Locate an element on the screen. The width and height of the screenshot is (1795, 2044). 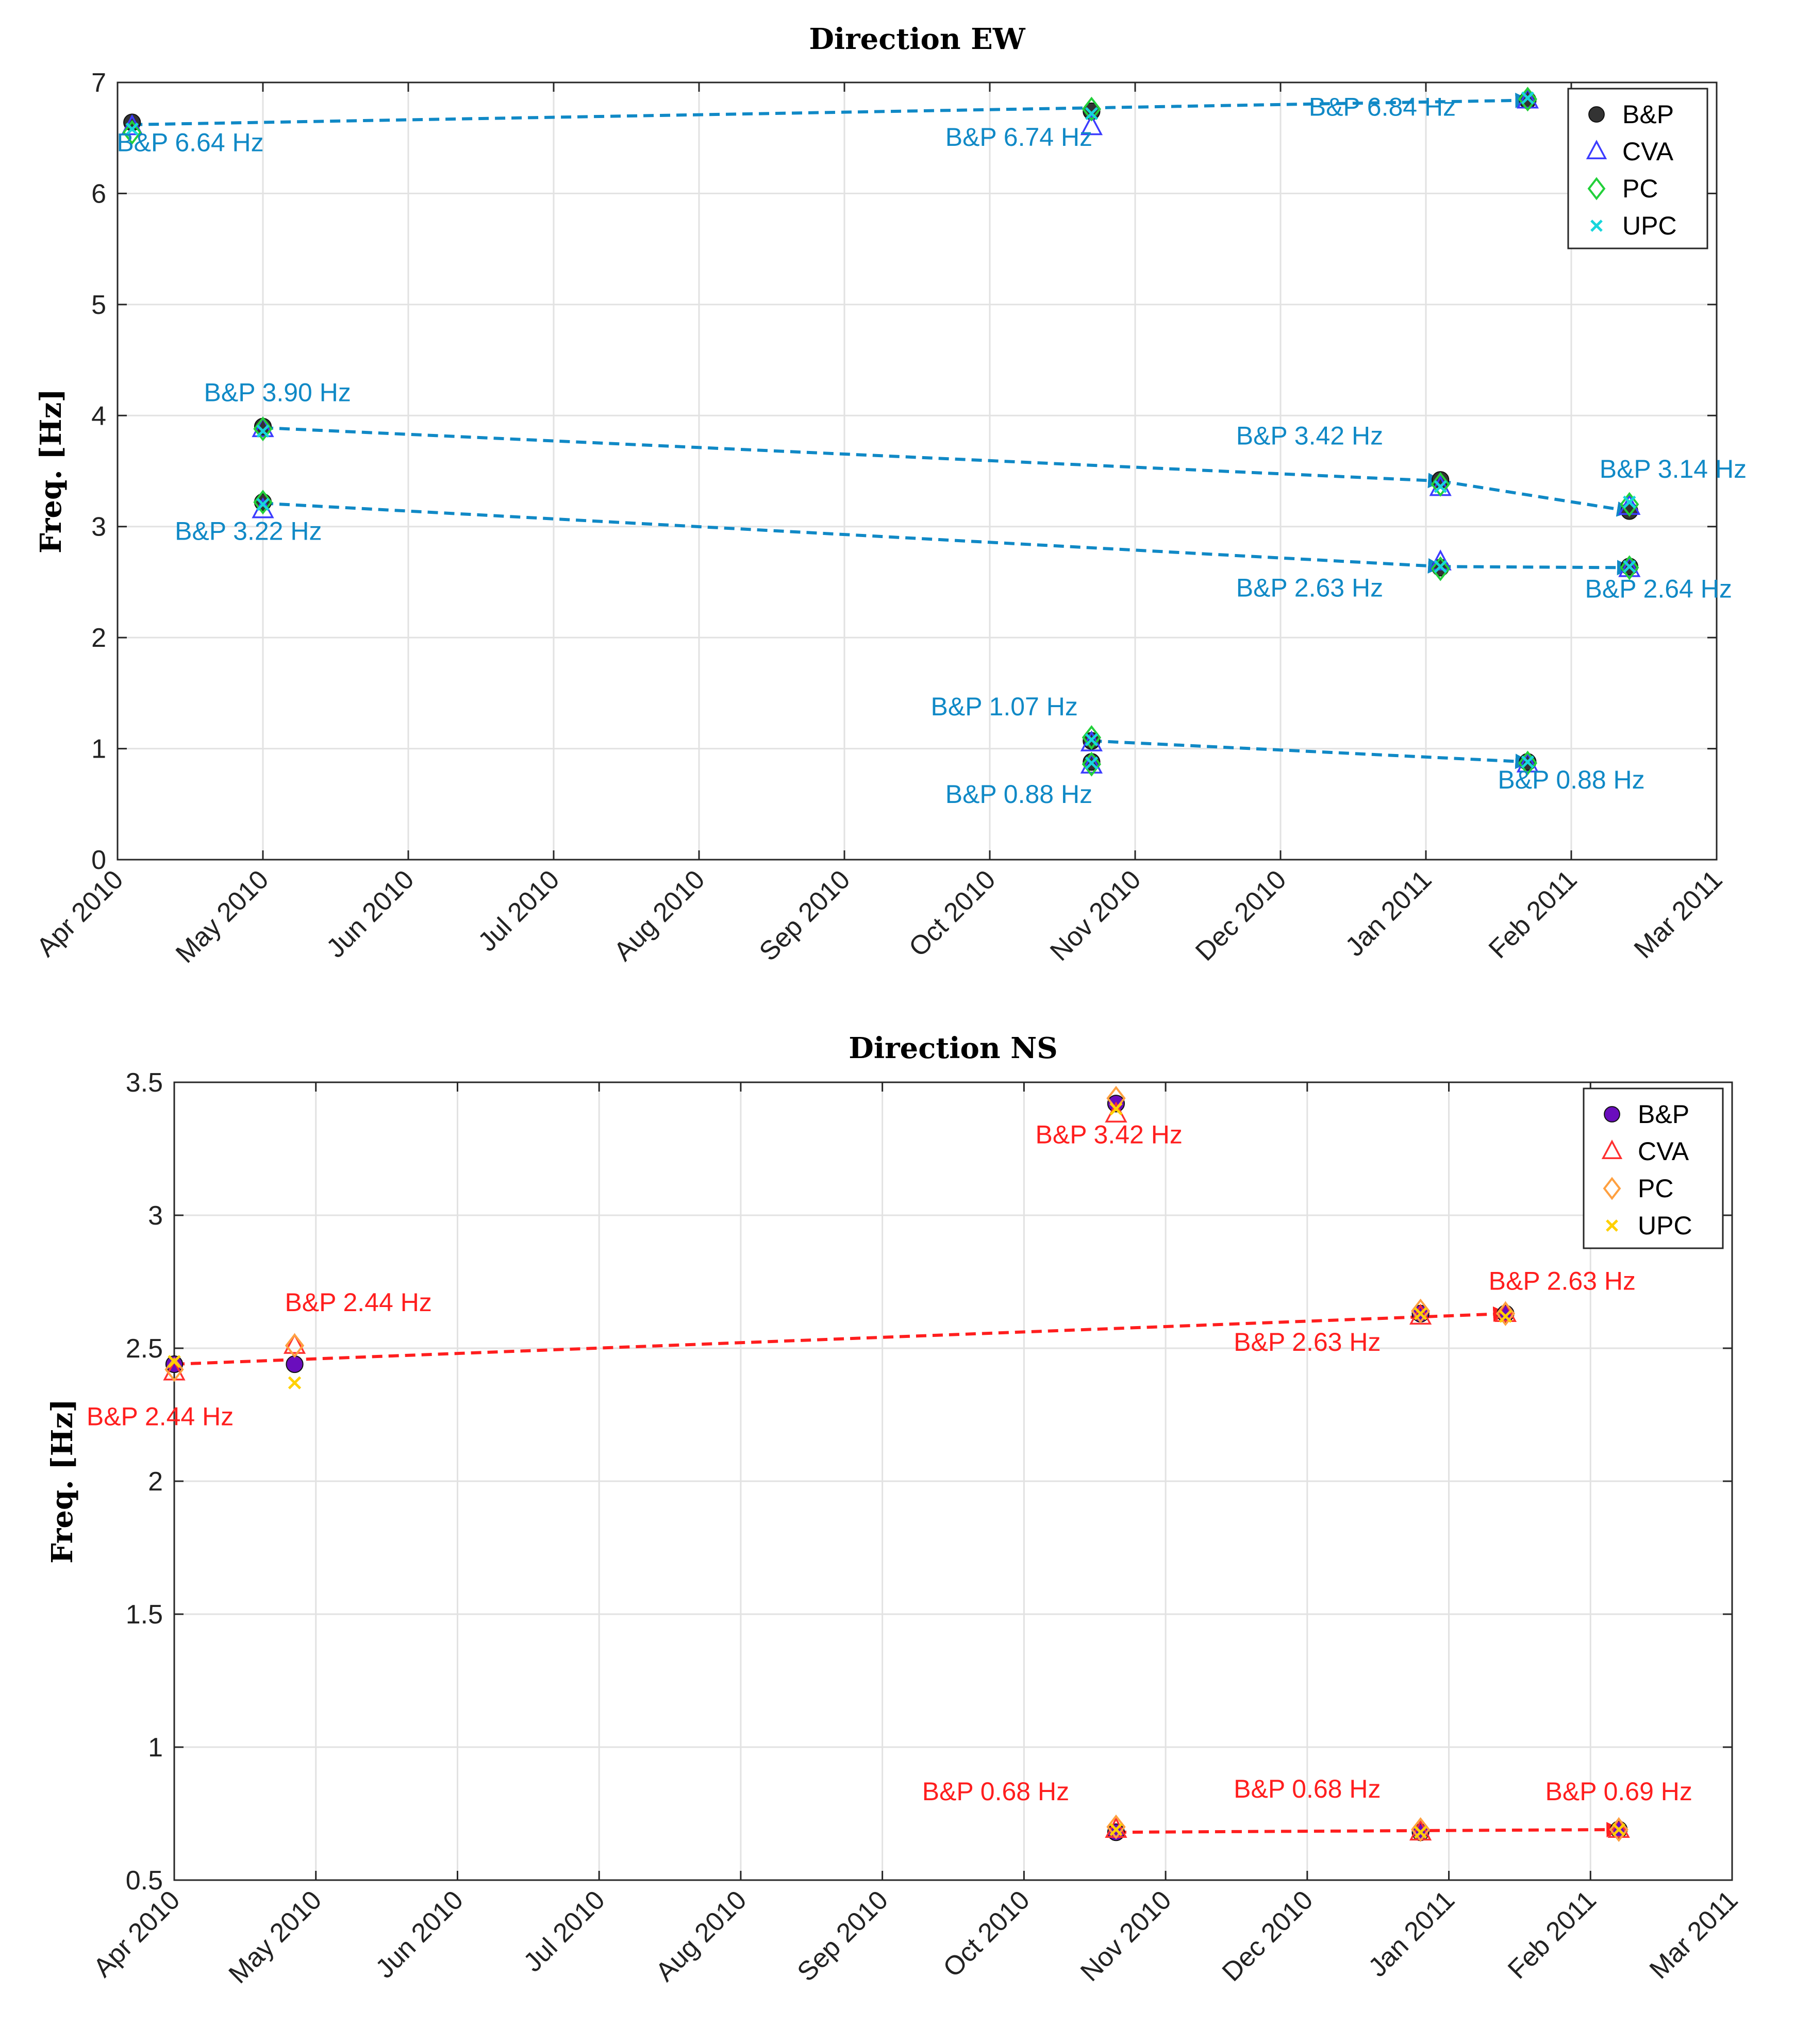
x-tick-label: Jun 2010 is located at coordinates (370, 913).